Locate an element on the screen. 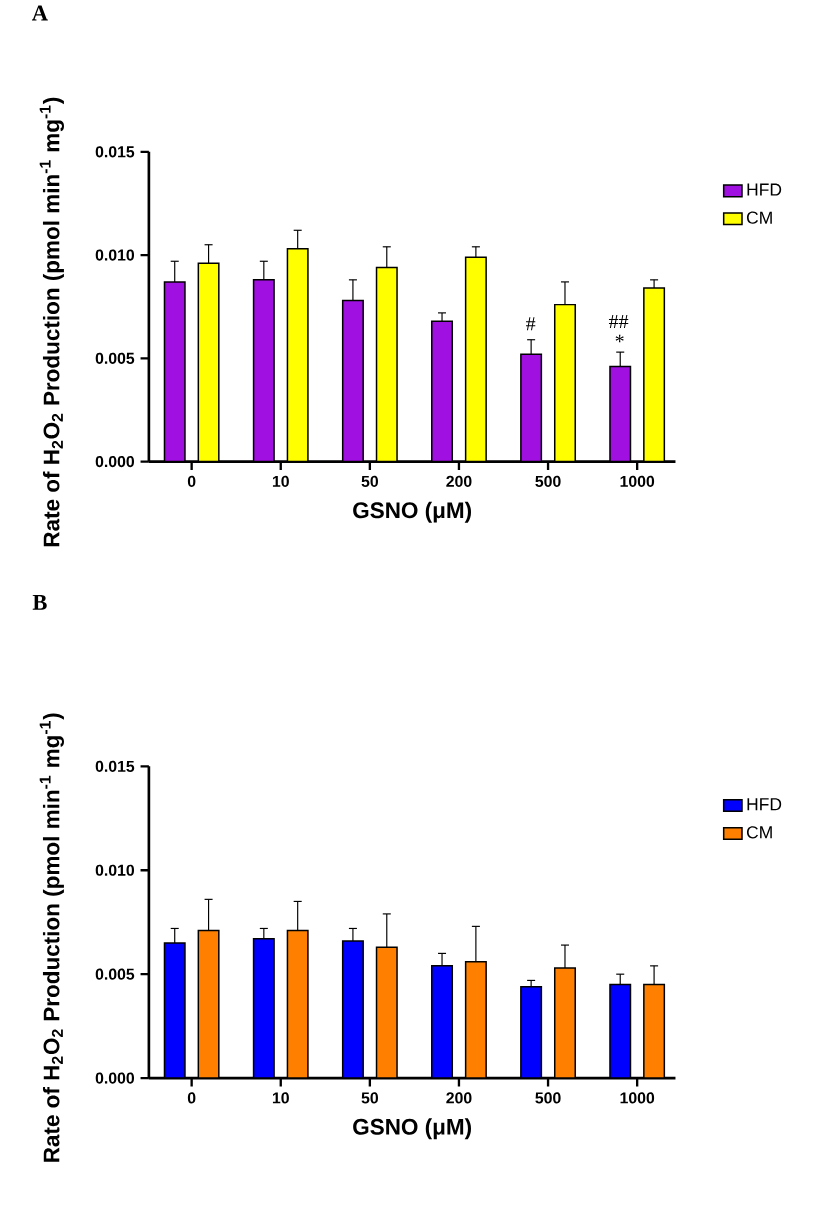 This screenshot has height=1208, width=821. annotation: * is located at coordinates (619, 338).